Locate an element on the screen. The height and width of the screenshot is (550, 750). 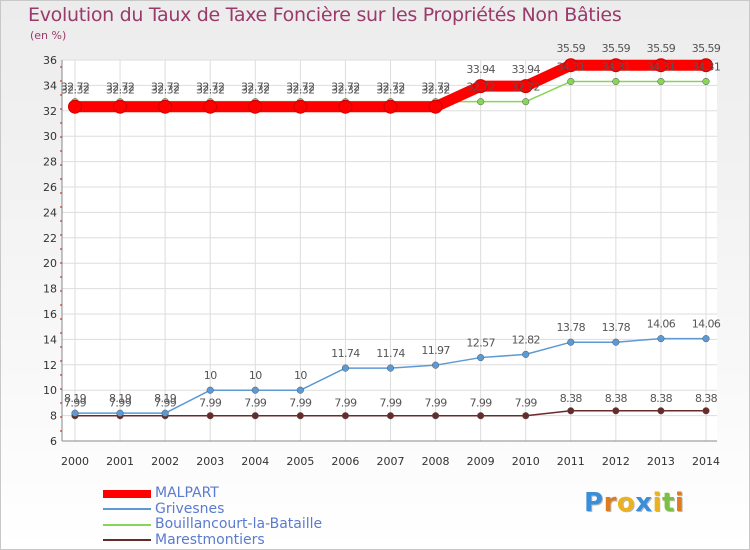
legend-item-malpart: MALPART is located at coordinates (212, 494).